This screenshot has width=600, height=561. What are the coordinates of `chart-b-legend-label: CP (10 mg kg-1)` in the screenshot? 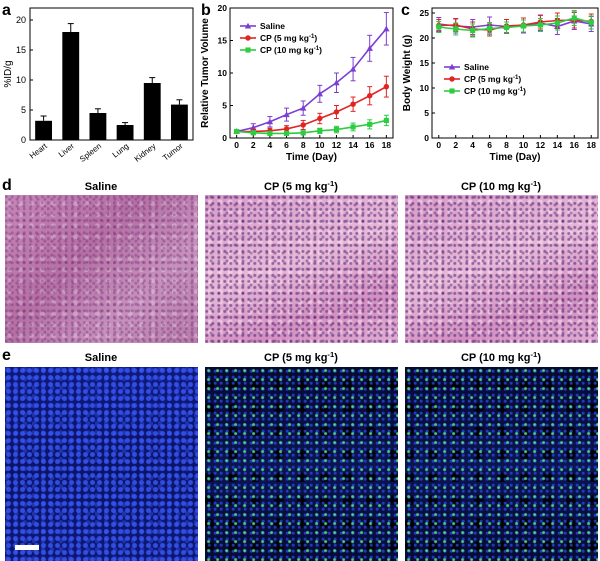 It's located at (291, 50).